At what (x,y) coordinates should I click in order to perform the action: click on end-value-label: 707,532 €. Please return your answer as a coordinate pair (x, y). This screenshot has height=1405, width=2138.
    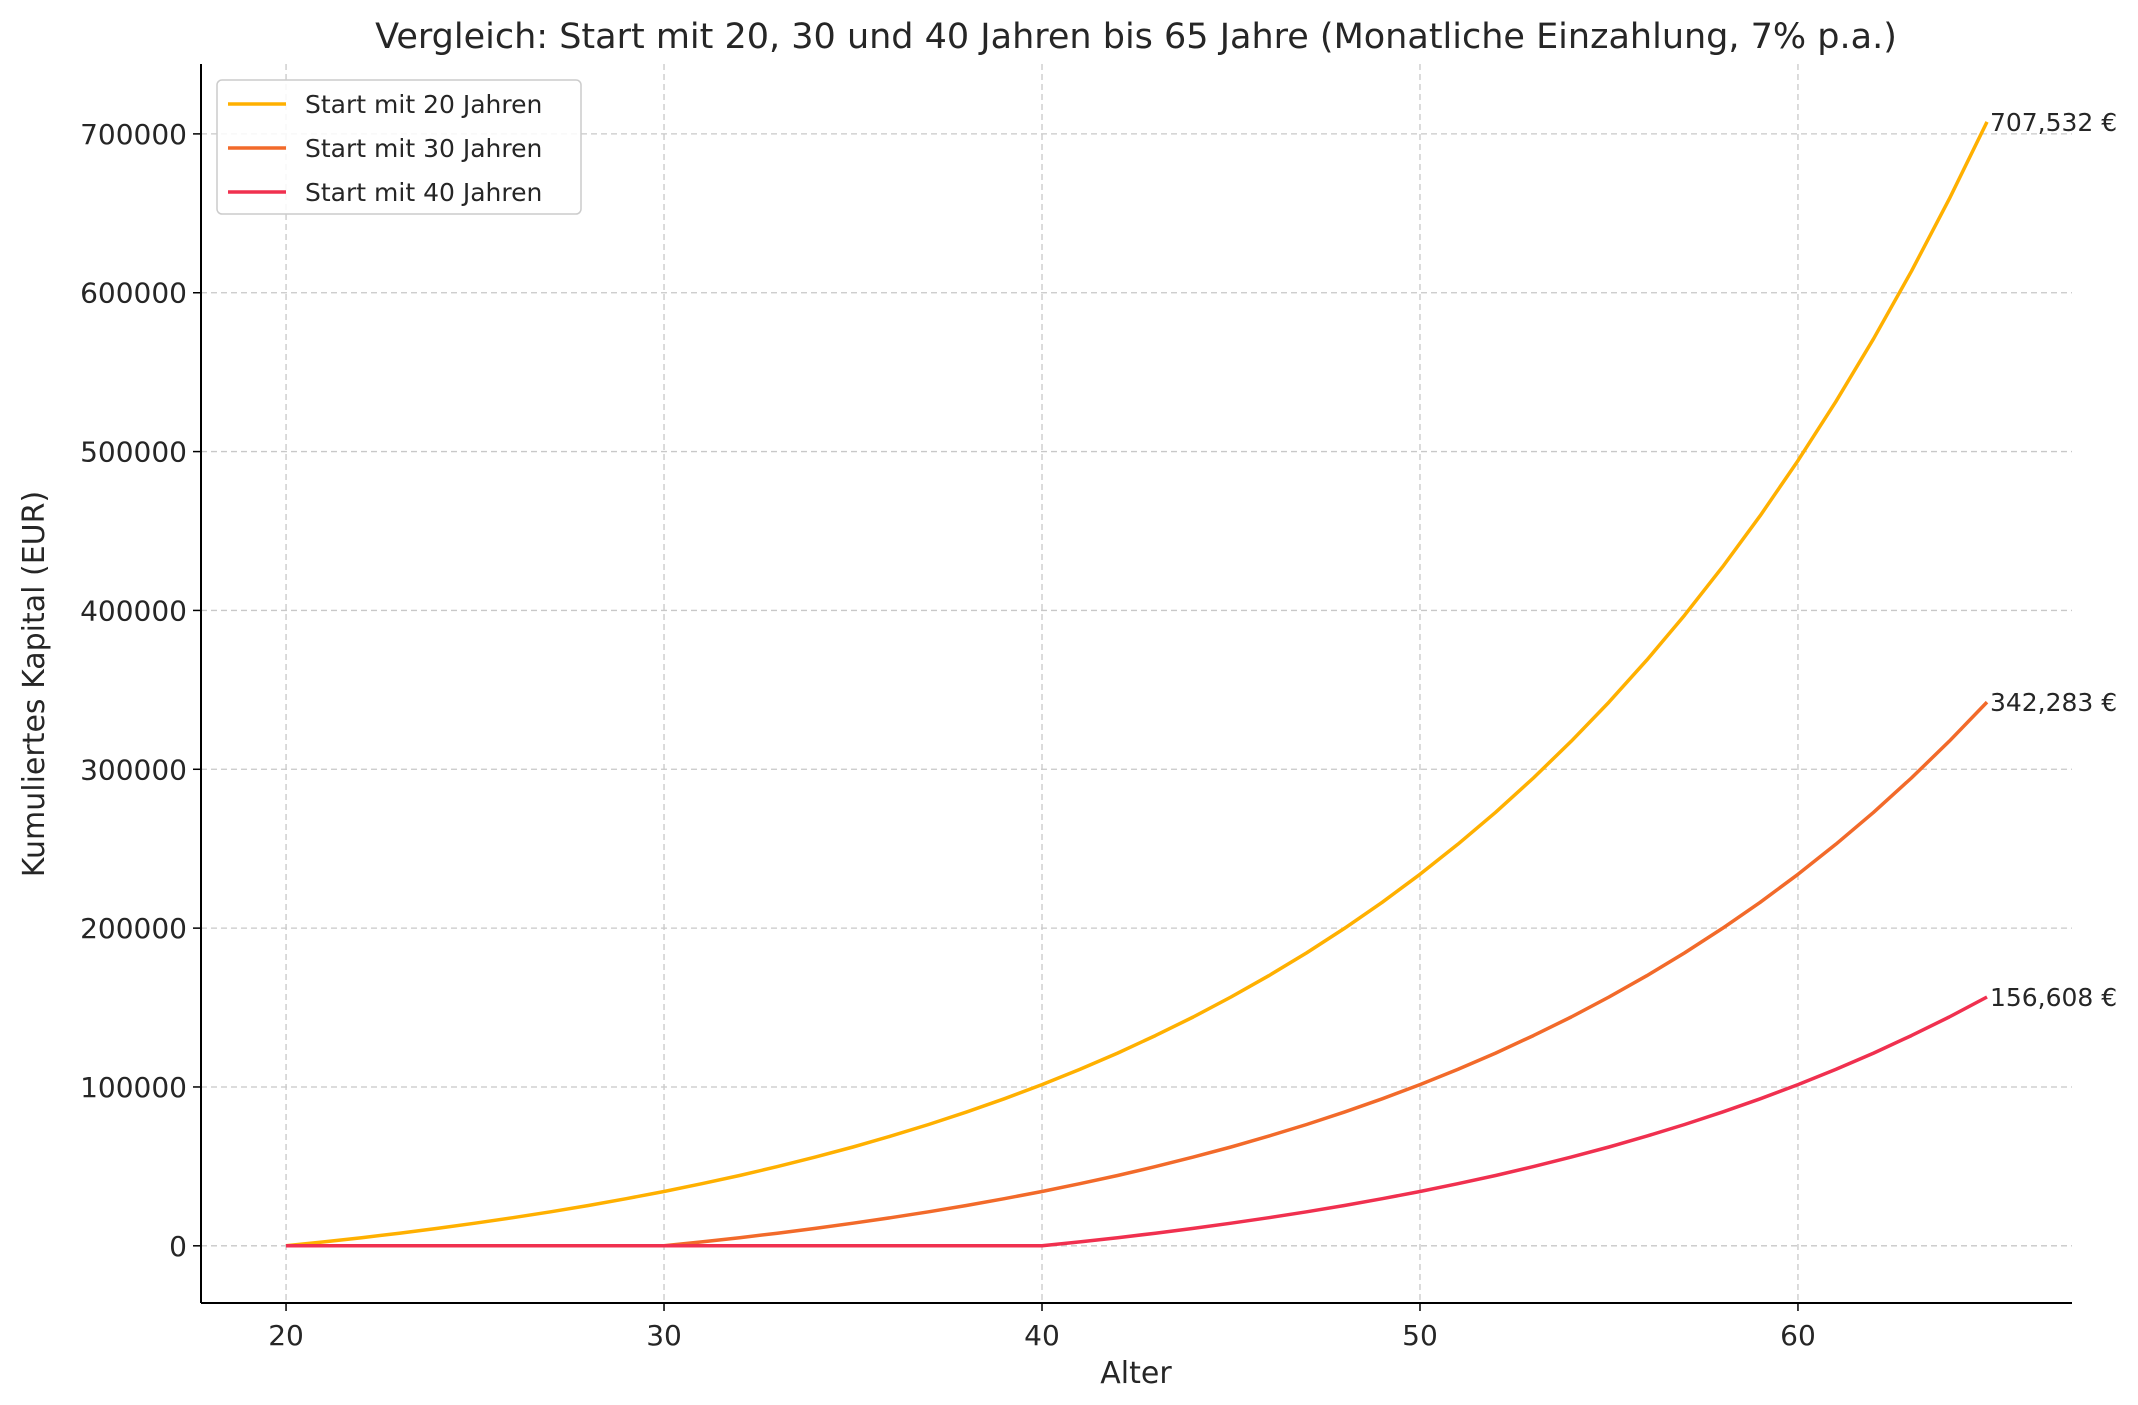
    Looking at the image, I should click on (2053, 122).